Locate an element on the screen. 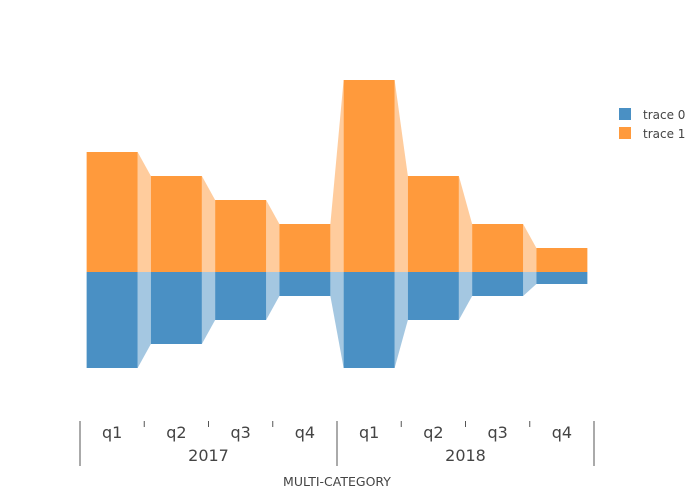  legend-label-trace-0: trace 0 is located at coordinates (664, 115).